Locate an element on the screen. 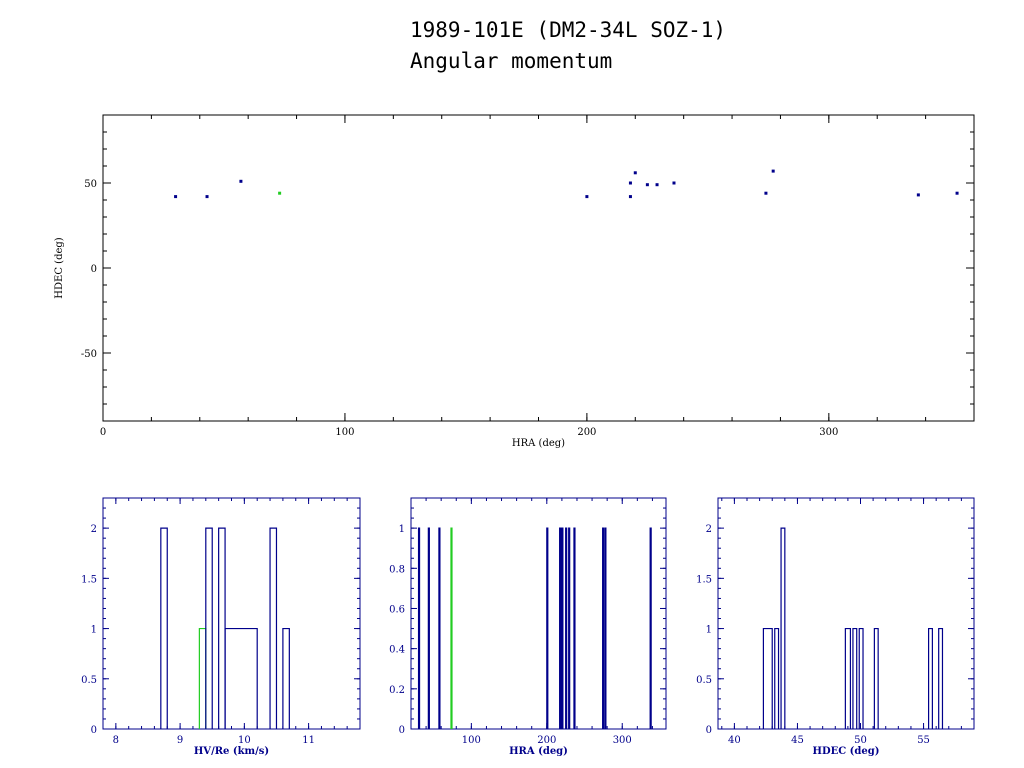 This screenshot has width=1024, height=768. x-tick-label: 45 is located at coordinates (797, 740).